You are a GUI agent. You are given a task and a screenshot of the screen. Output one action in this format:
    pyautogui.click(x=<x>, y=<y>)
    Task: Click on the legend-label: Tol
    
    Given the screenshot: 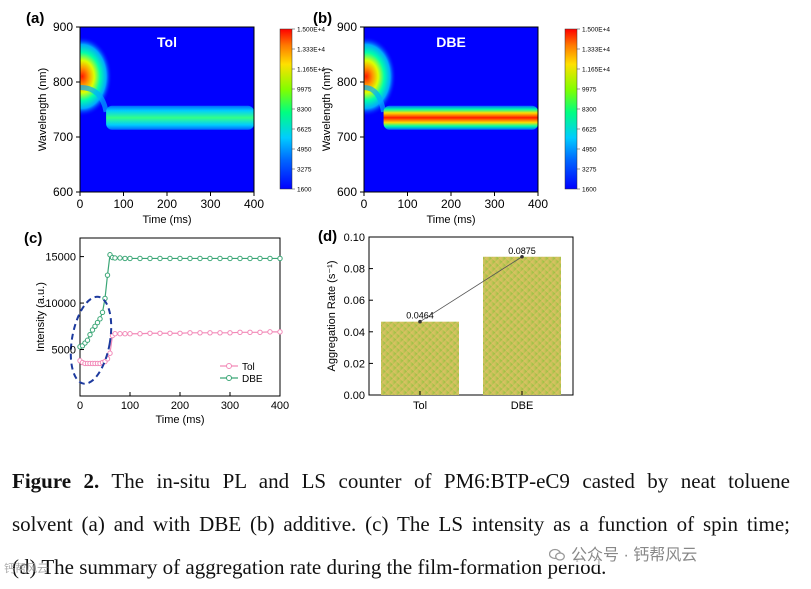 What is the action you would take?
    pyautogui.click(x=248, y=367)
    